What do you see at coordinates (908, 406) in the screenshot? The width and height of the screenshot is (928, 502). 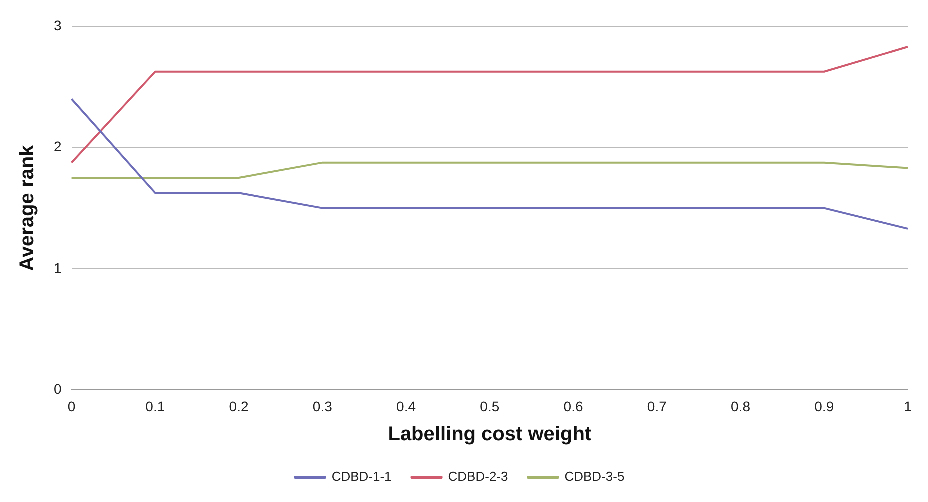 I see `x-tick-label: 1` at bounding box center [908, 406].